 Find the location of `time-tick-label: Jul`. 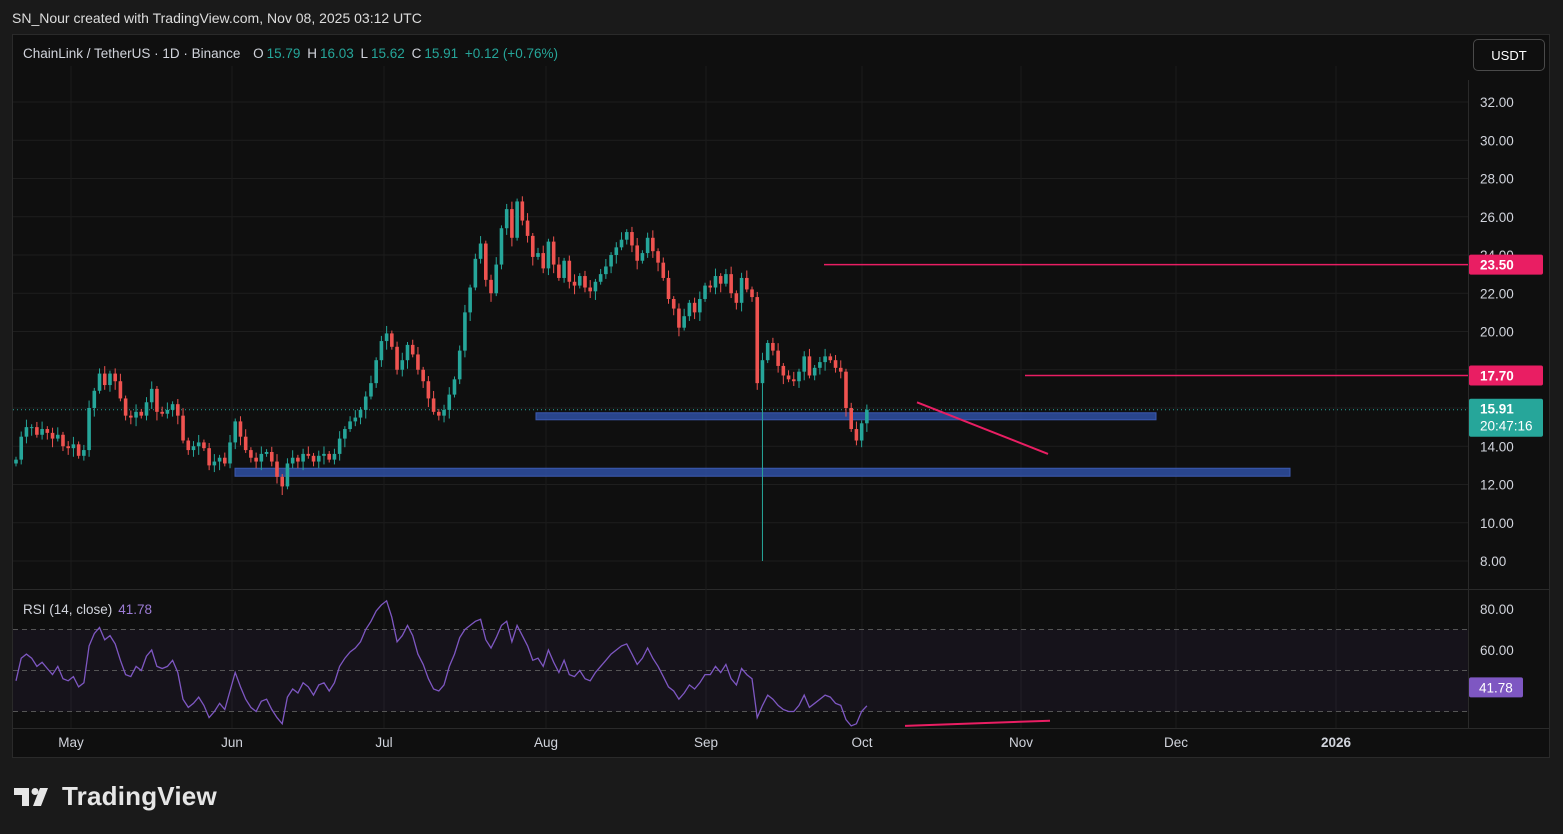

time-tick-label: Jul is located at coordinates (383, 742).